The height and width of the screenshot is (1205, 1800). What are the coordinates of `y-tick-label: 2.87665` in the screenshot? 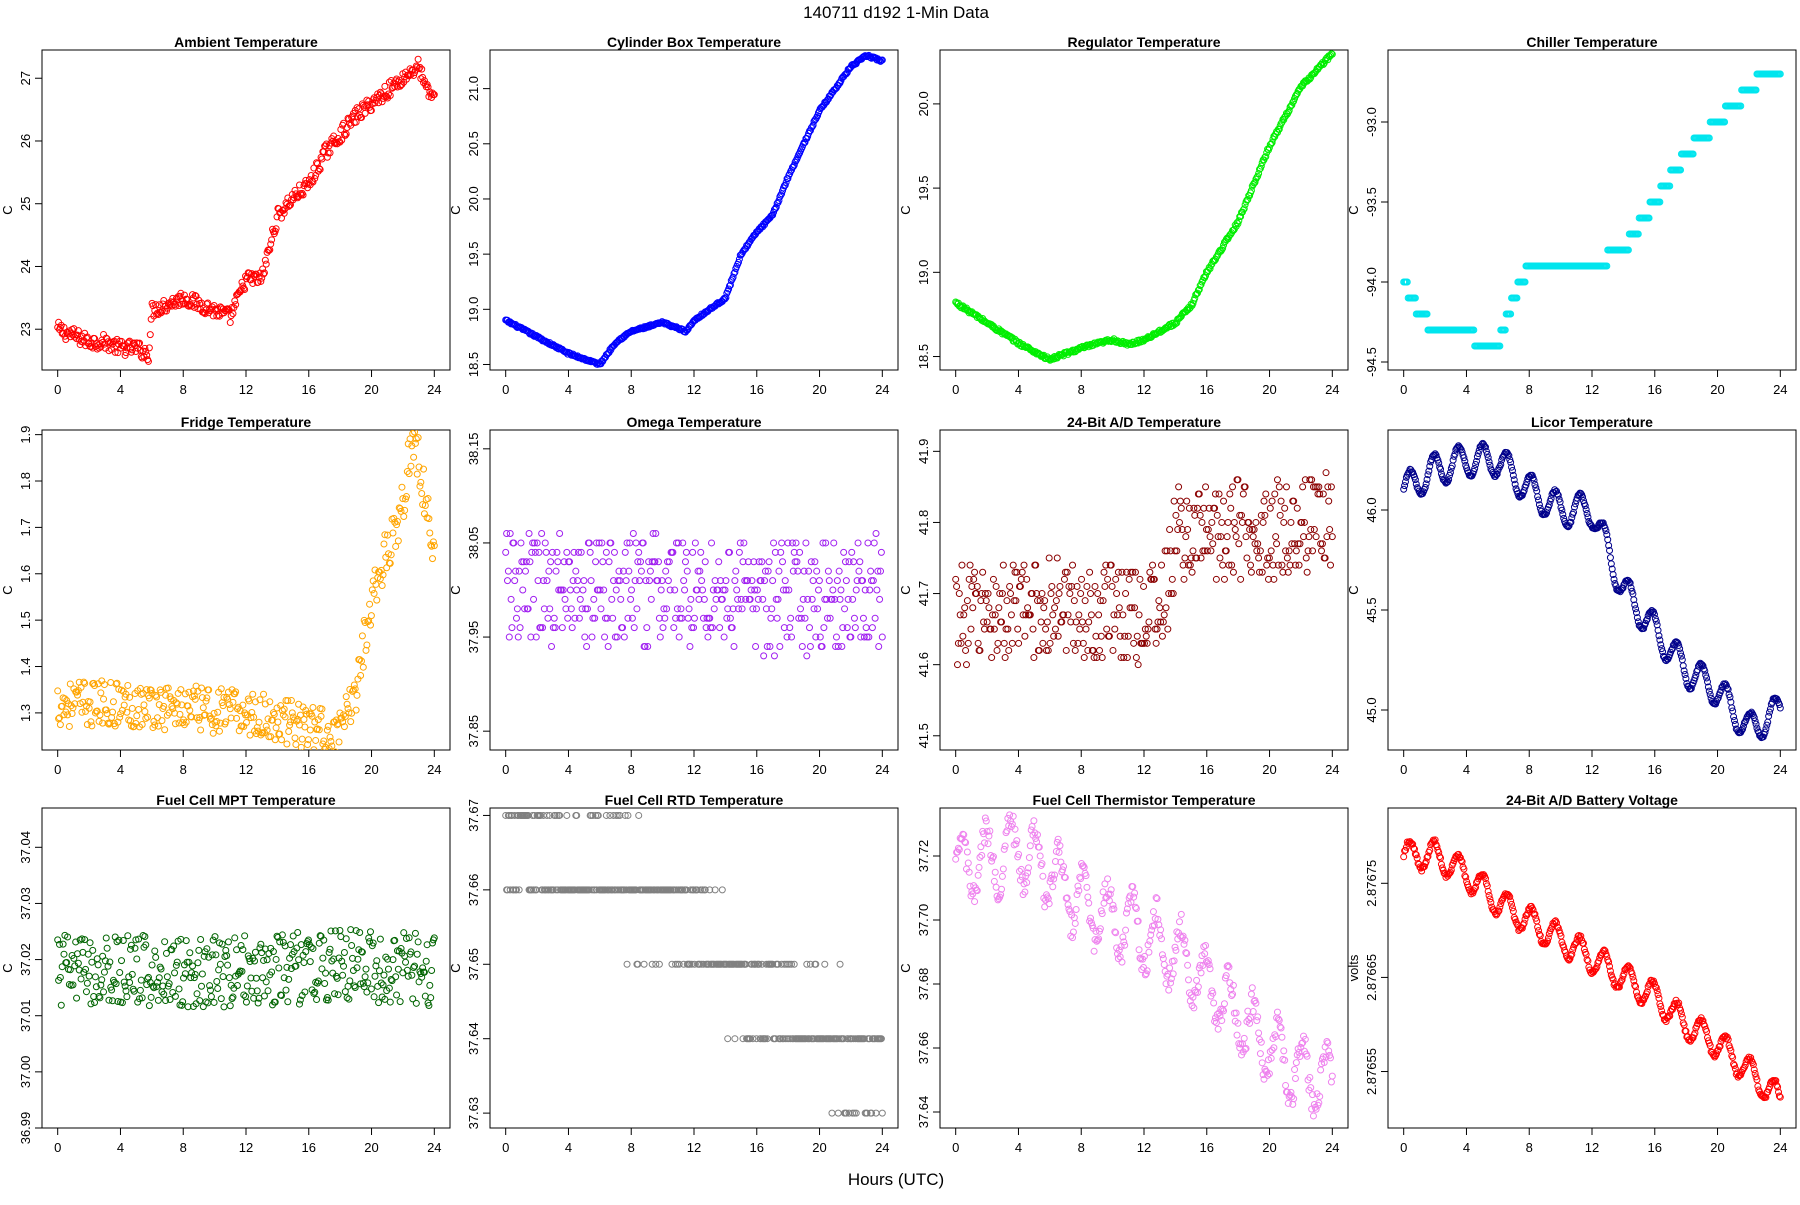 It's located at (1371, 977).